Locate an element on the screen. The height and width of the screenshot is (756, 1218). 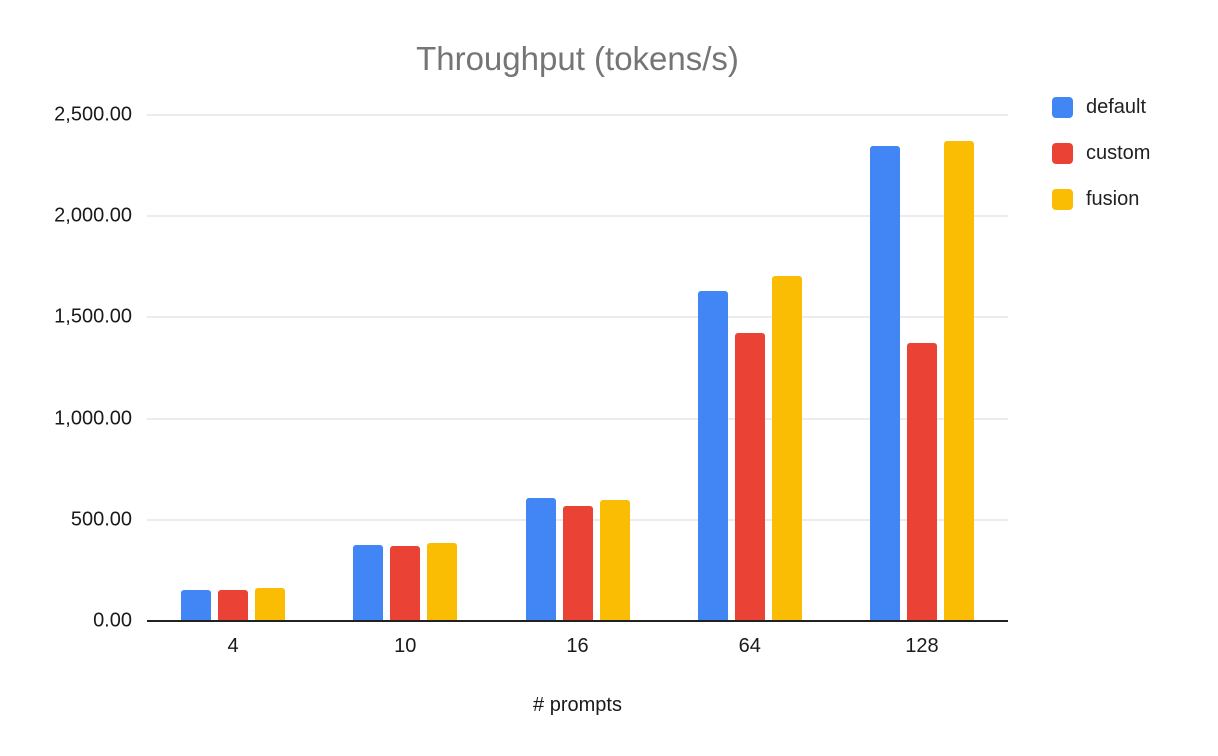
legend-label-custom: custom is located at coordinates (1118, 152).